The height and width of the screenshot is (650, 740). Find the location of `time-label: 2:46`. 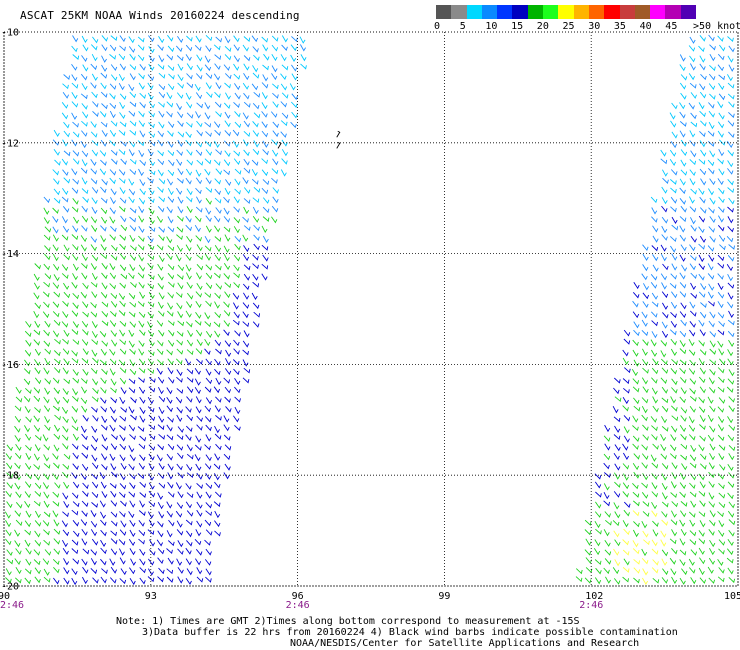

time-label: 2:46 is located at coordinates (12, 605).